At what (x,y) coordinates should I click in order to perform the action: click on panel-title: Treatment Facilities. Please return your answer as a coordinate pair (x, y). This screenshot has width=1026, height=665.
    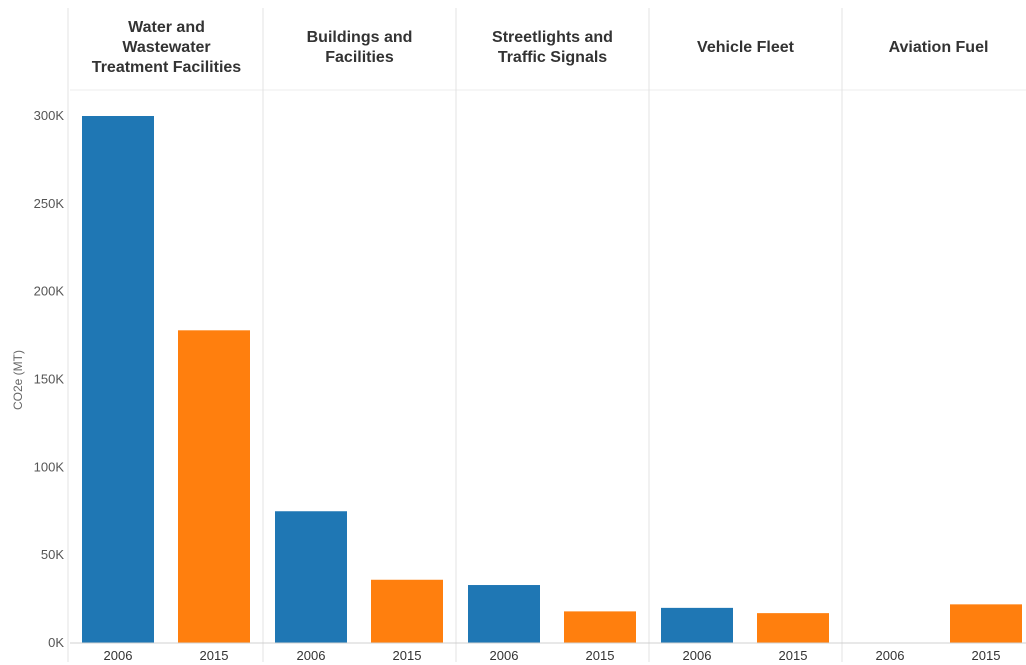
    Looking at the image, I should click on (166, 67).